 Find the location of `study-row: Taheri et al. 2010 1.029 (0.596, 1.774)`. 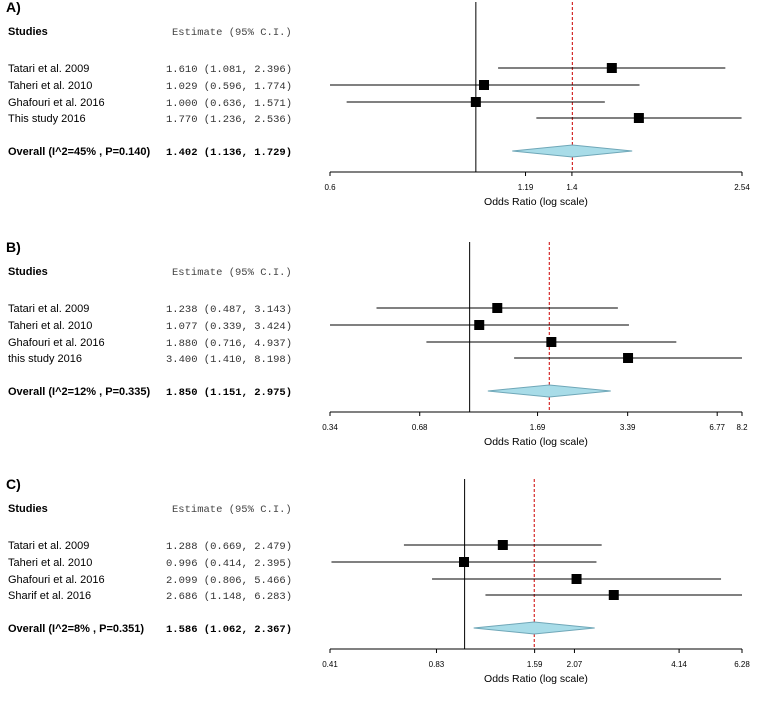

study-row: Taheri et al. 2010 1.029 (0.596, 1.774) is located at coordinates (324, 86).